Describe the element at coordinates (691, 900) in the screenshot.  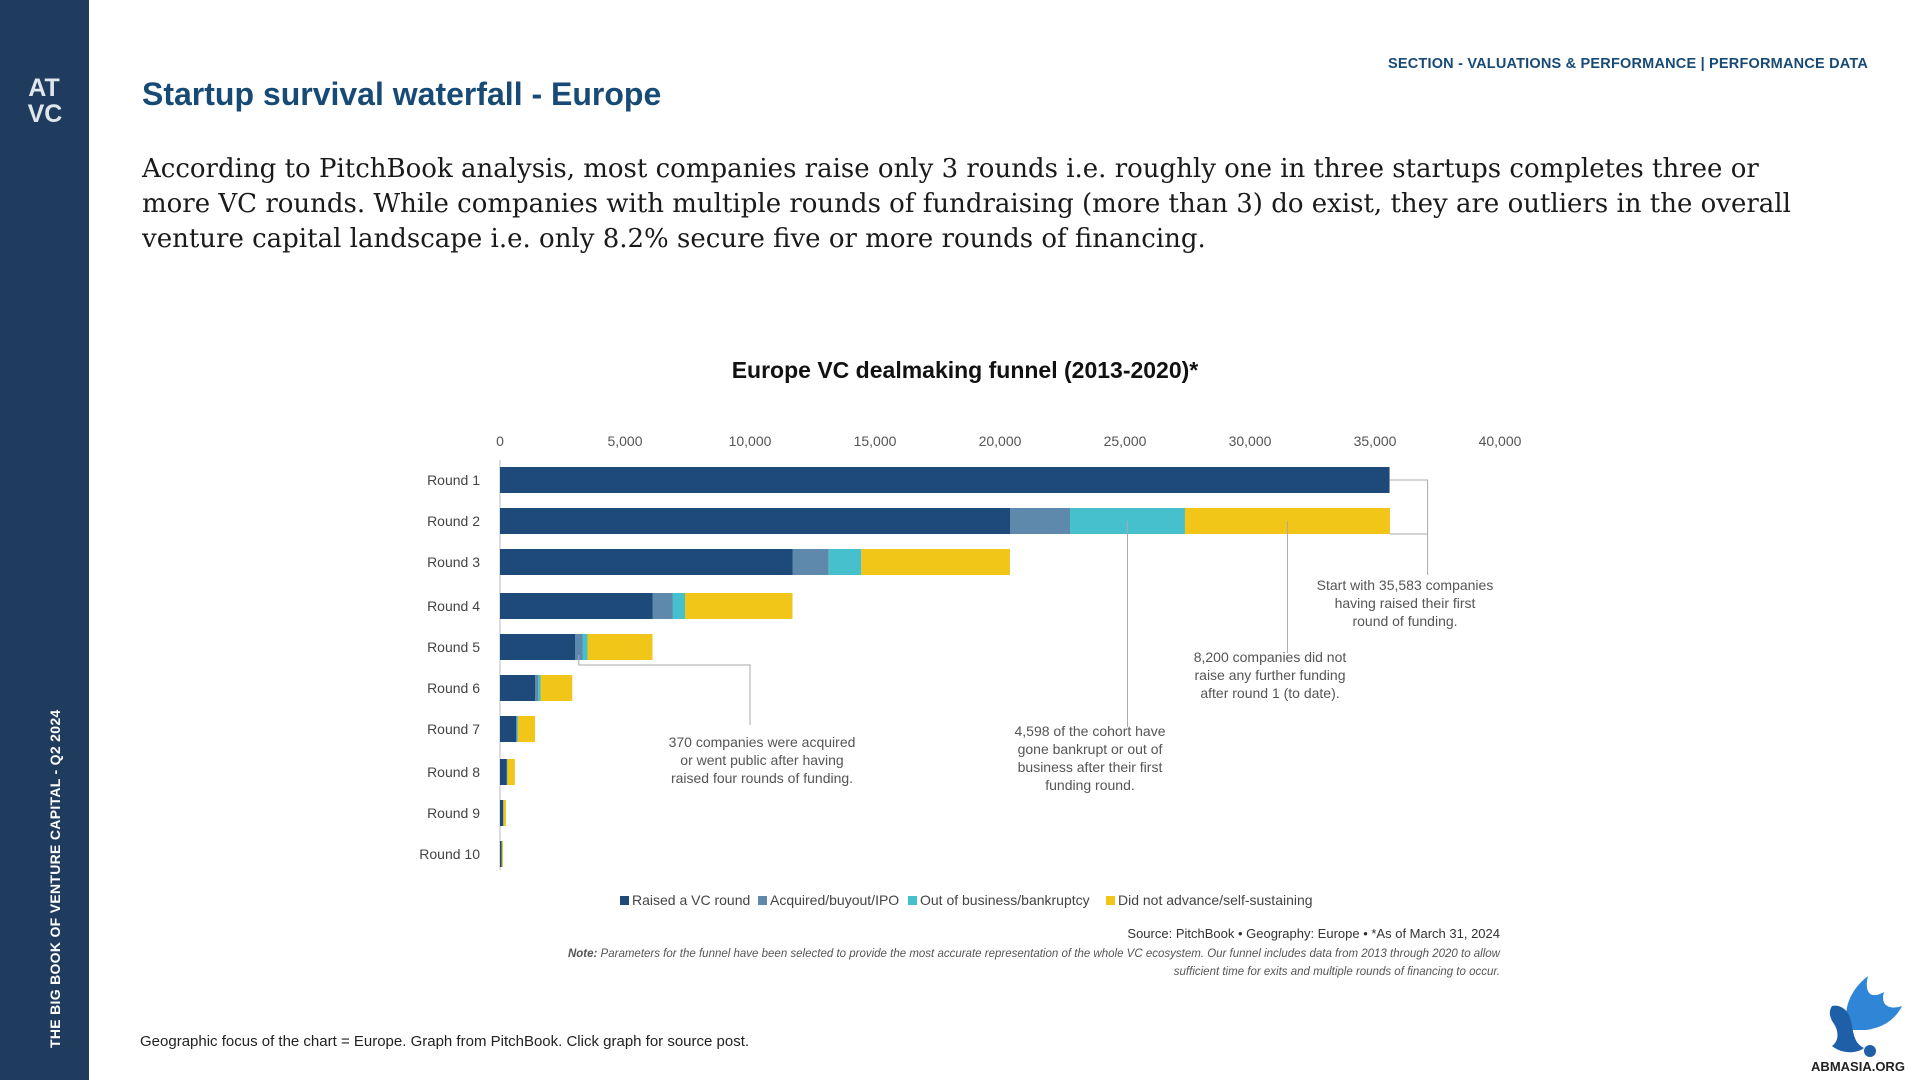
I see `legend-label: Raised a VC round` at that location.